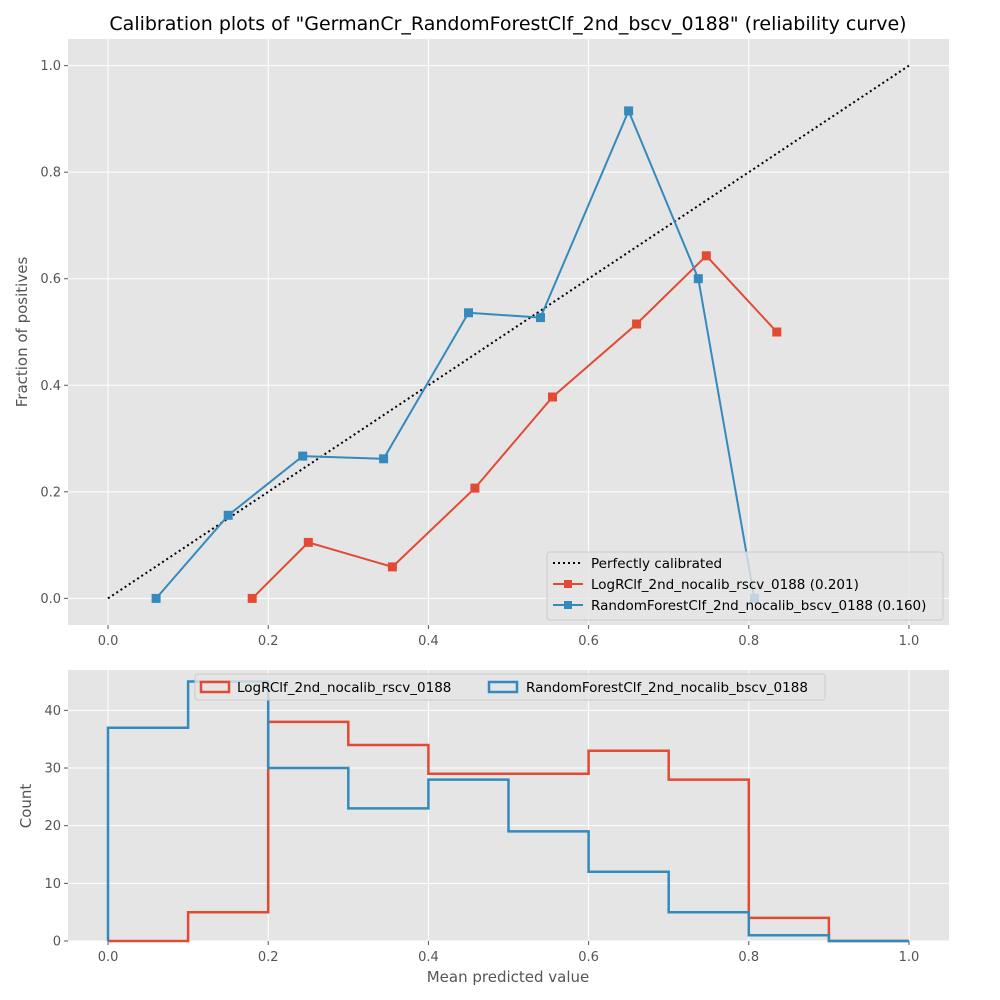 This screenshot has height=1000, width=1000. I want to click on histogram-y-tick-label: 40, so click(52, 711).